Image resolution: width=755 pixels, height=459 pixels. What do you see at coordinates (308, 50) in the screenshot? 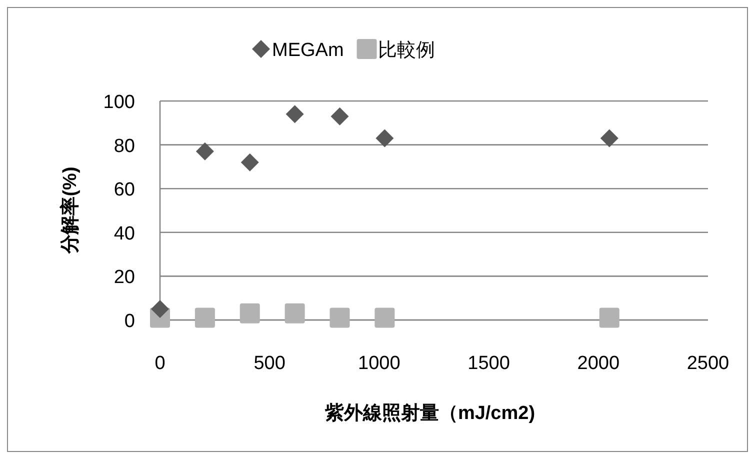
I see `legend-label: MEGAm` at bounding box center [308, 50].